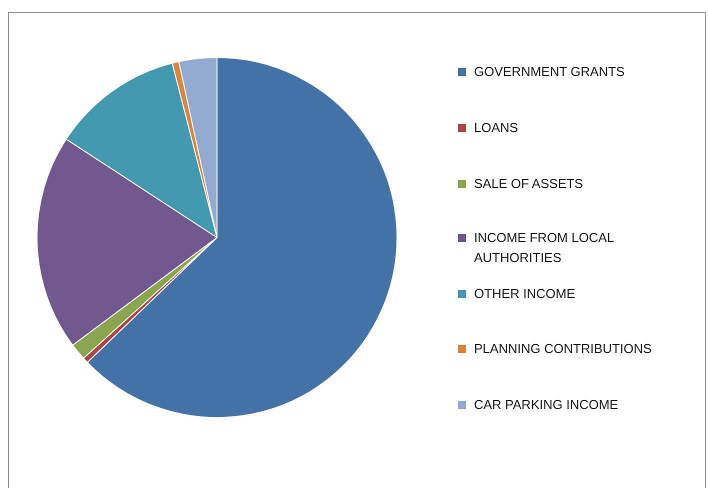 Image resolution: width=708 pixels, height=488 pixels. Describe the element at coordinates (550, 72) in the screenshot. I see `legend-label: GOVERNMENT GRANTS` at that location.